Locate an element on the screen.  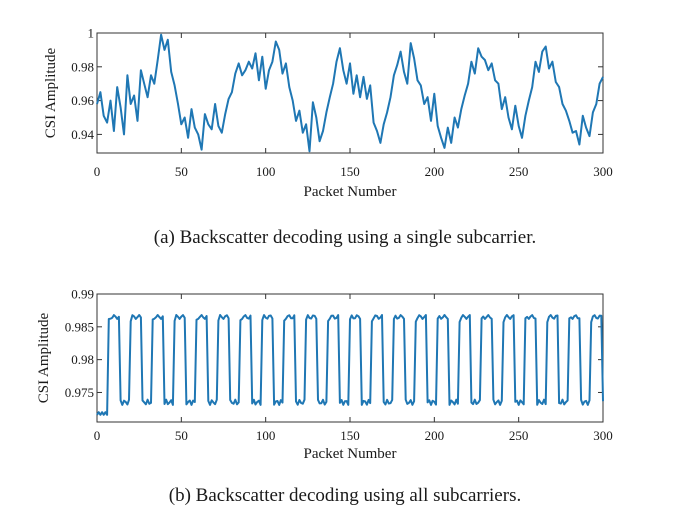
y-tick-label: 0.96 is located at coordinates (82, 100).